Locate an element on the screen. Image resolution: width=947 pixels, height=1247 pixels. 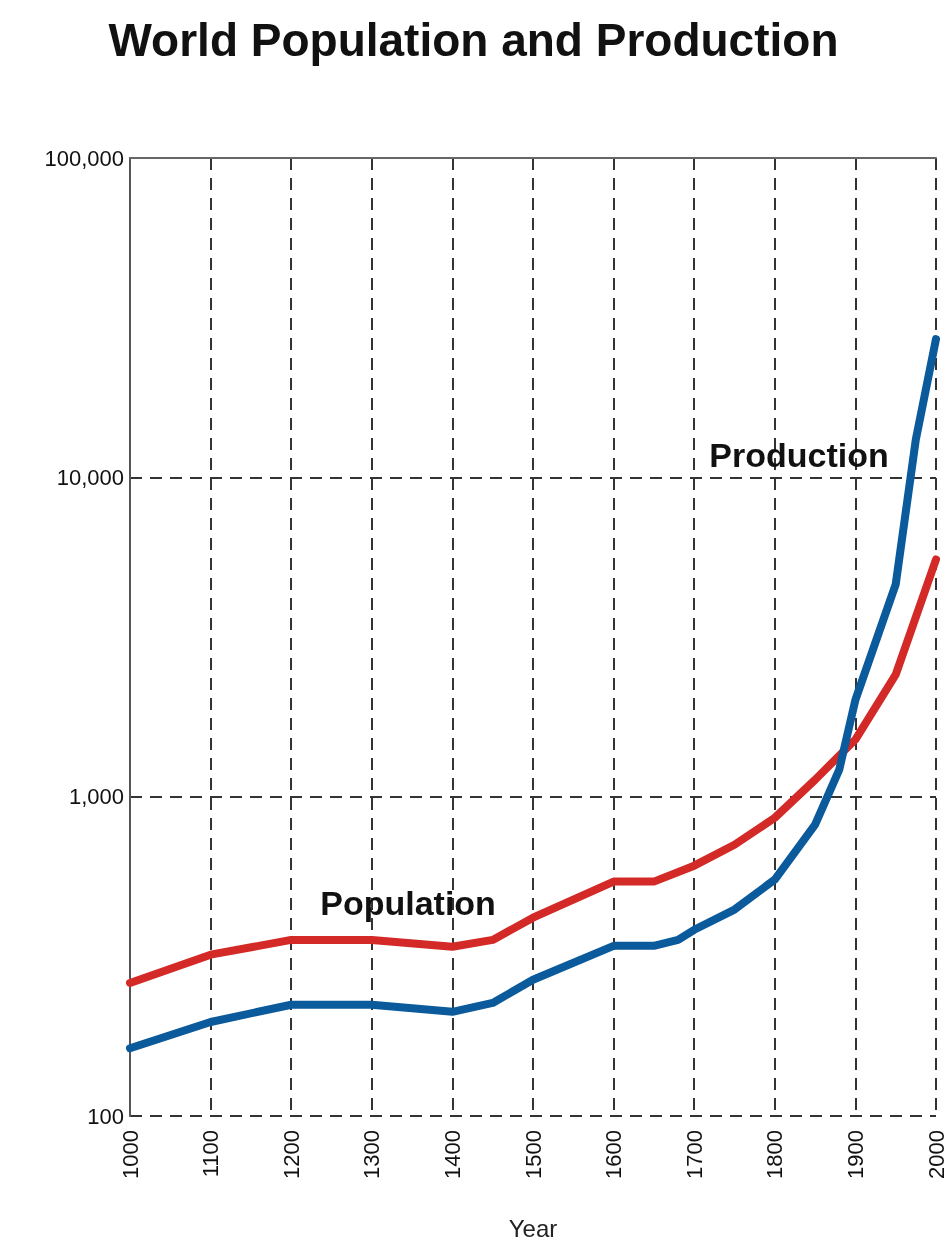
y-tick-label: 10,000 is located at coordinates (90, 477).